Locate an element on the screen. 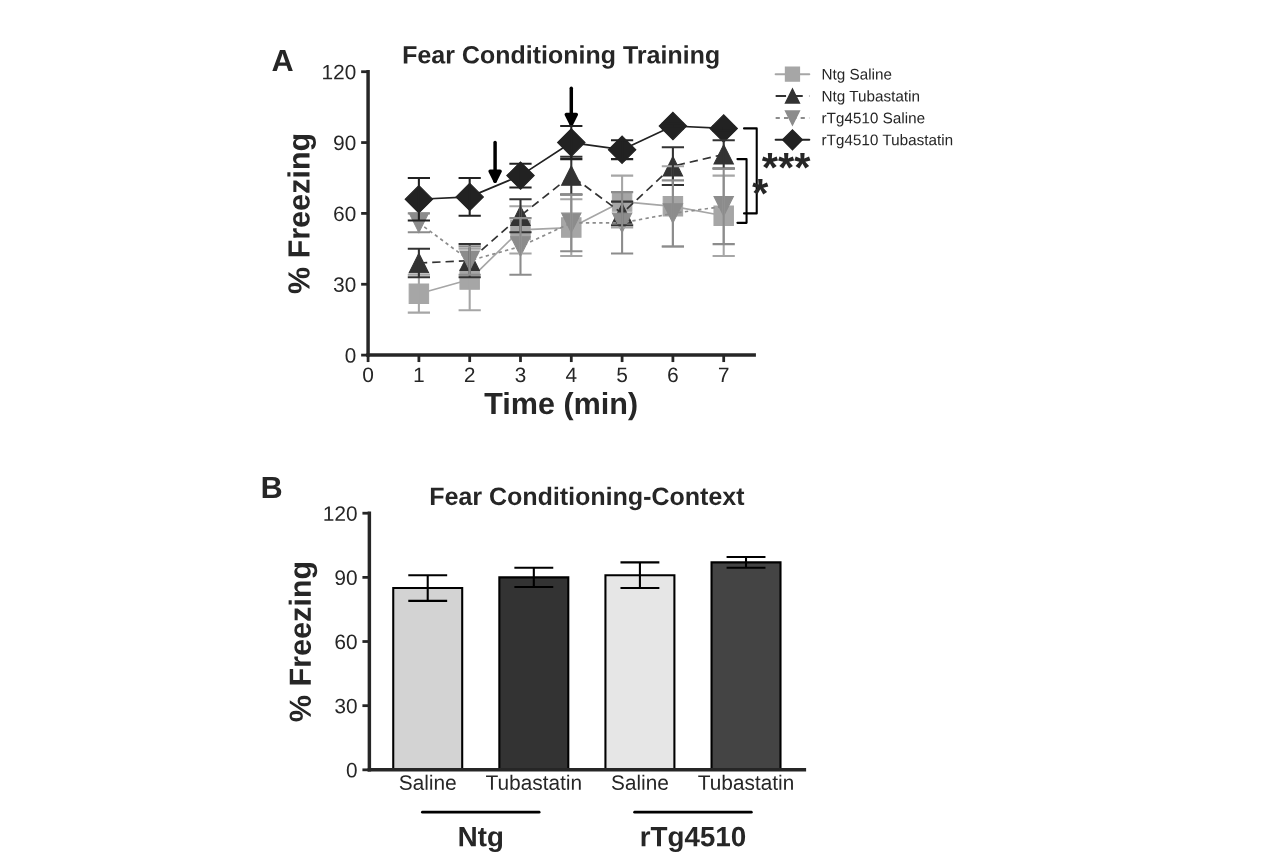  x-tick-label: 5 is located at coordinates (622, 375).